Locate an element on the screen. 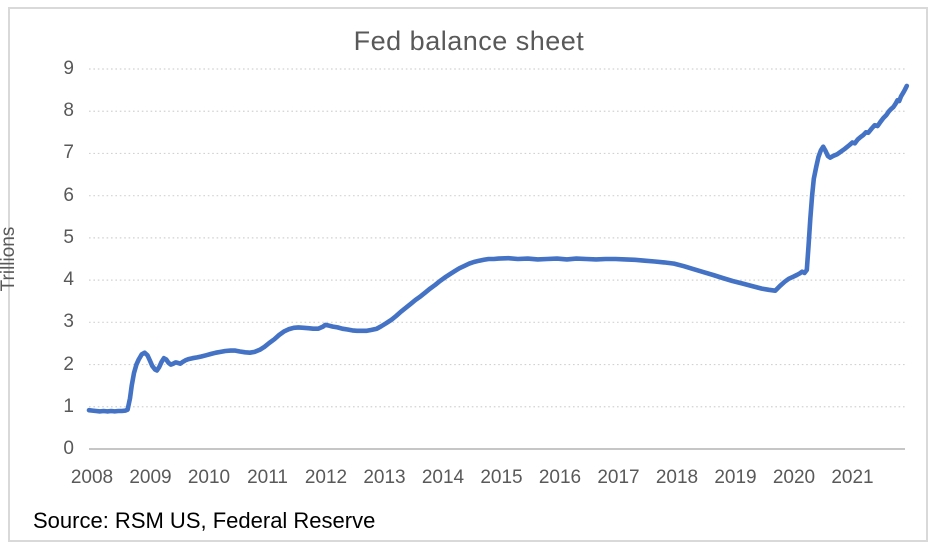 This screenshot has height=548, width=938. y-tick-label-8: 8 is located at coordinates (68, 111).